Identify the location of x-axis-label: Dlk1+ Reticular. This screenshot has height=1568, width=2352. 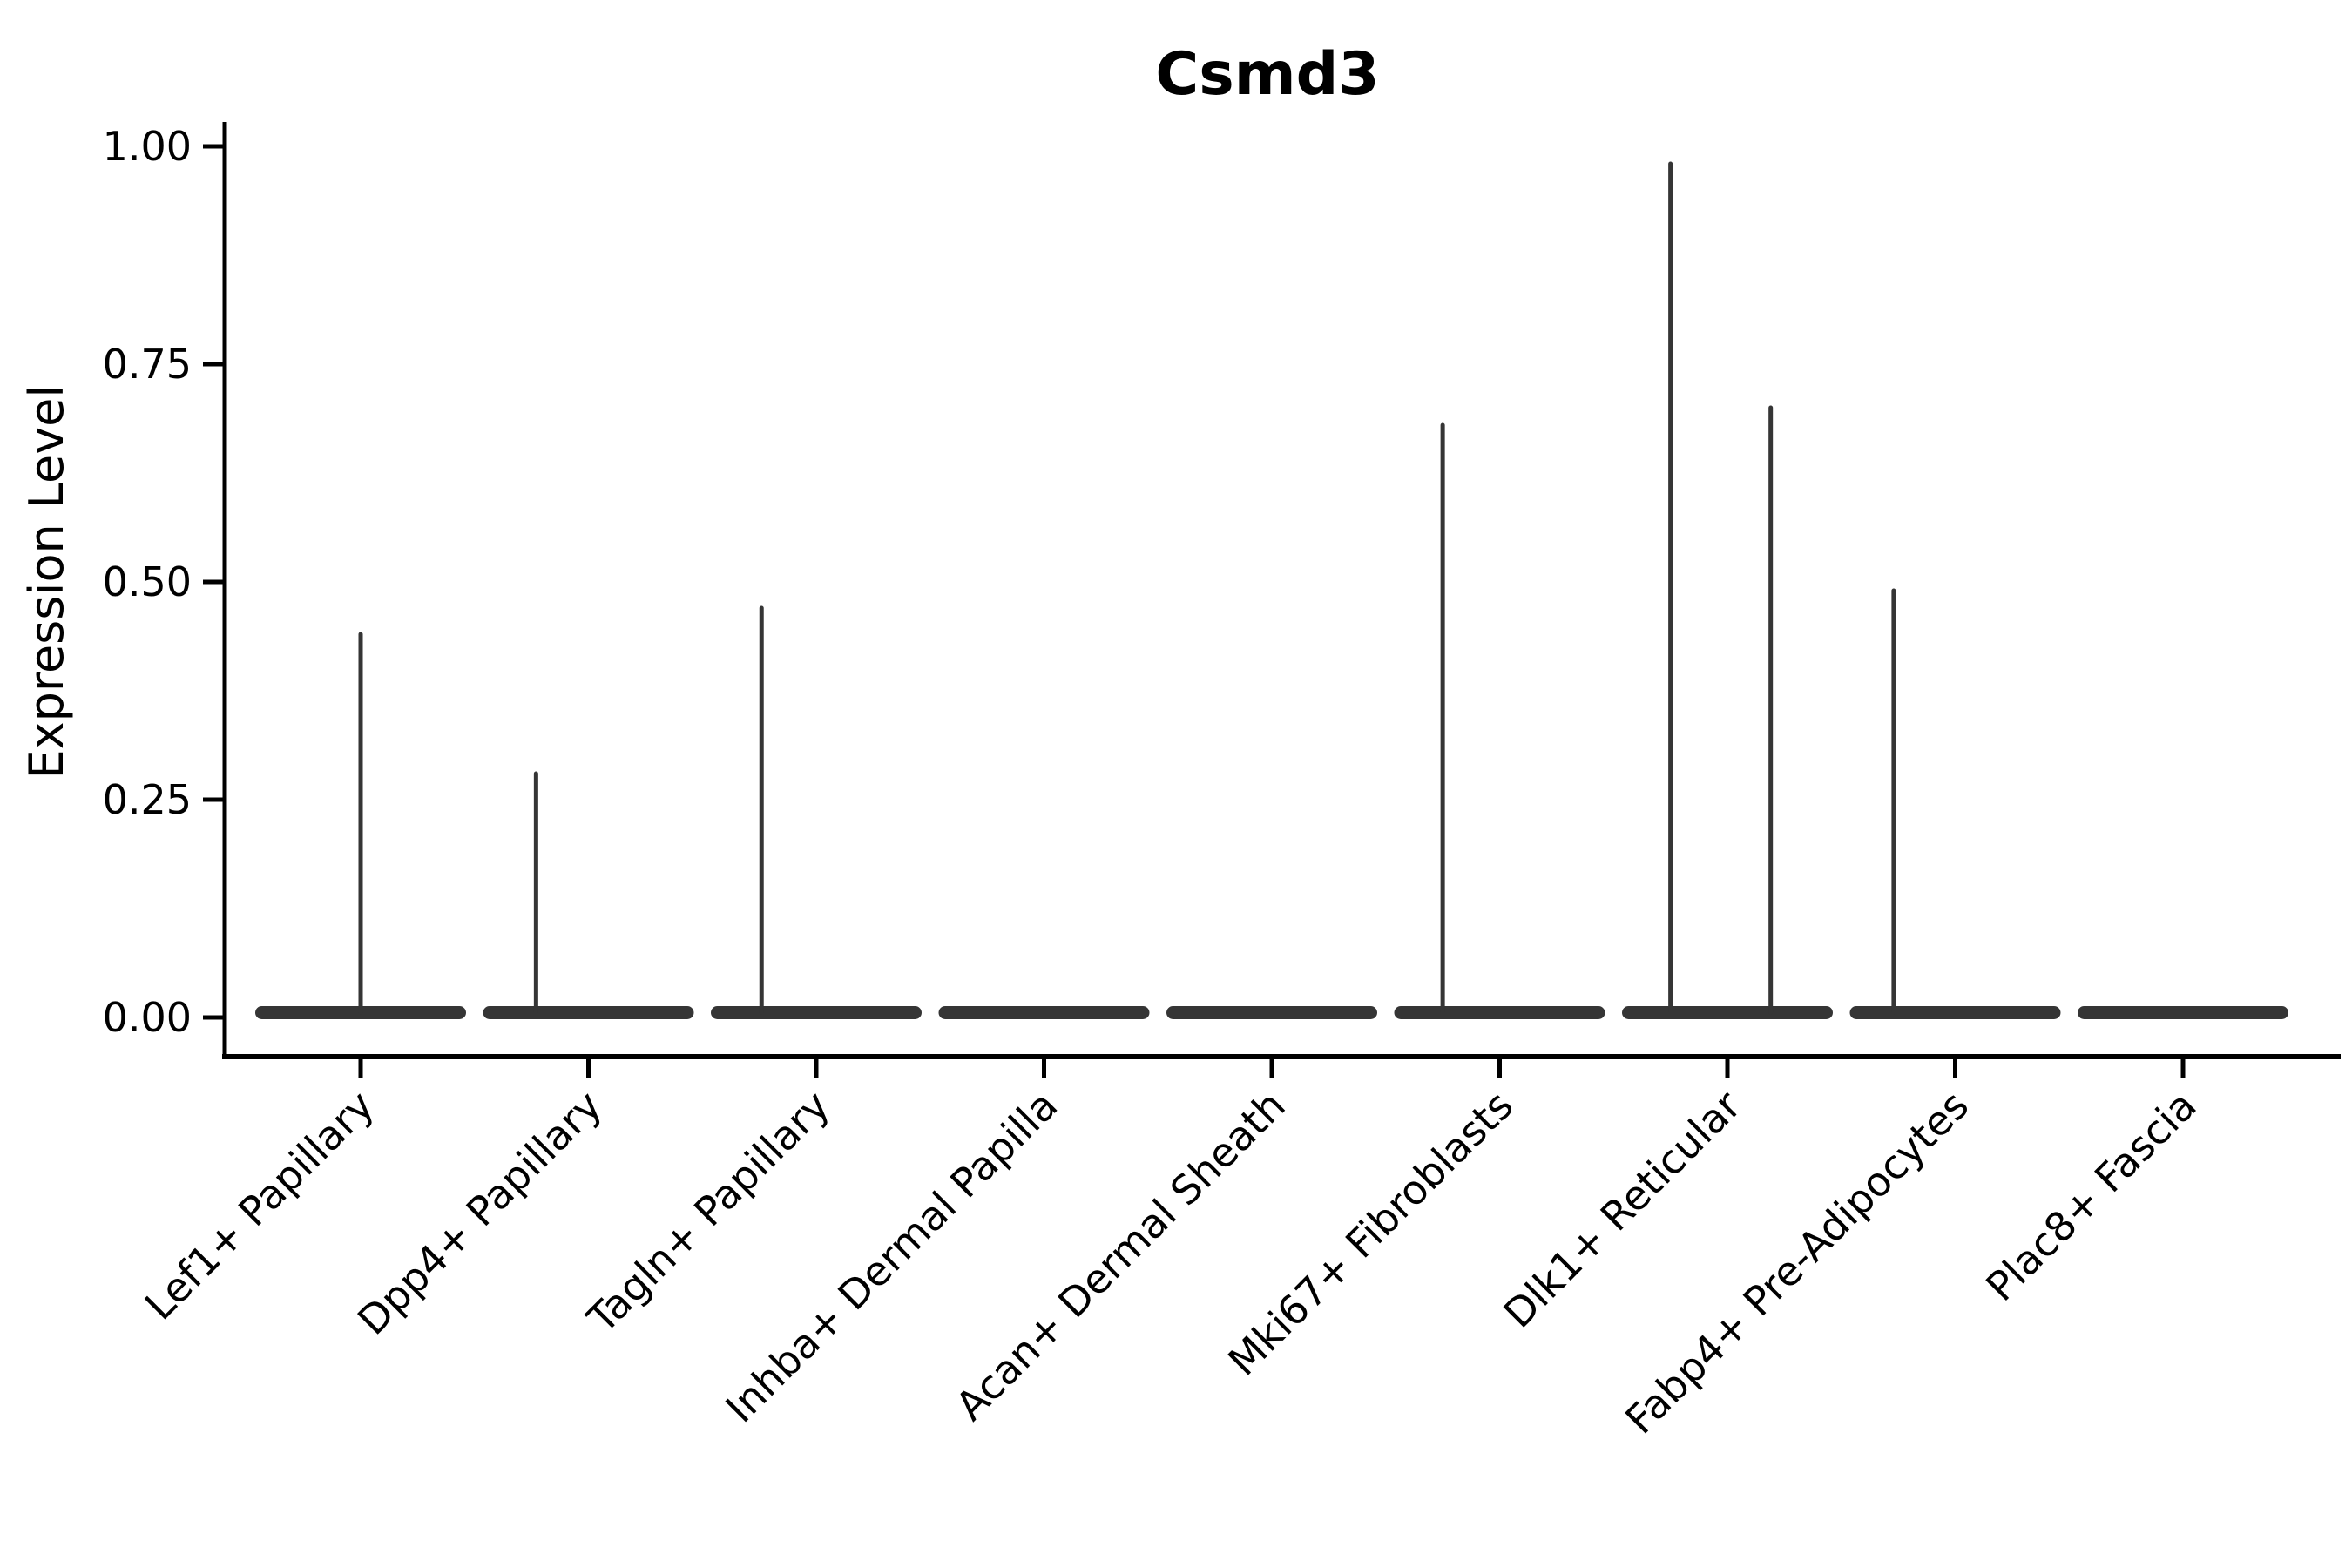
(1622, 1209).